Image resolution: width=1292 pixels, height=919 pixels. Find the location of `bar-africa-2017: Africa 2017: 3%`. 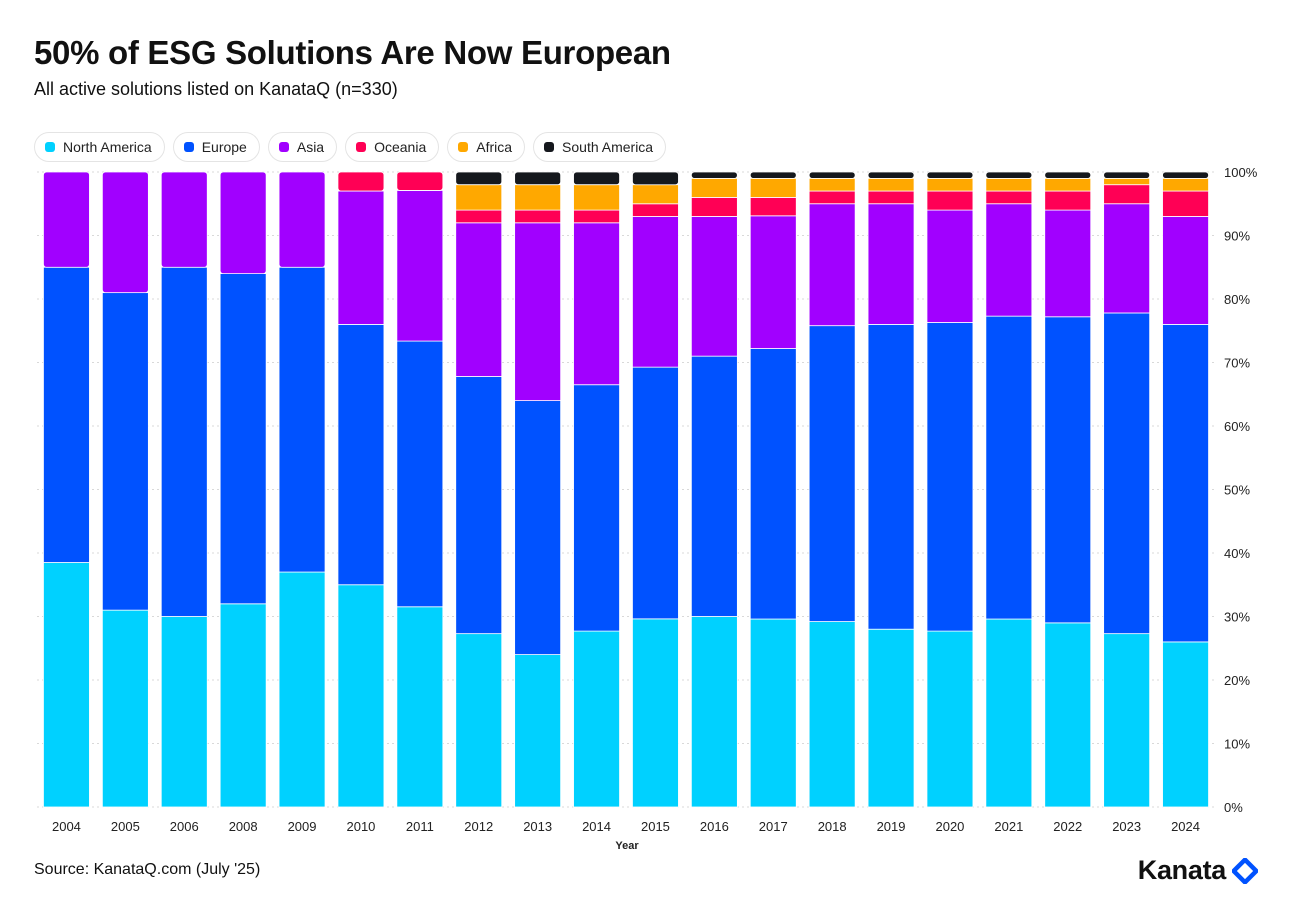

bar-africa-2017: Africa 2017: 3% is located at coordinates (773, 187).